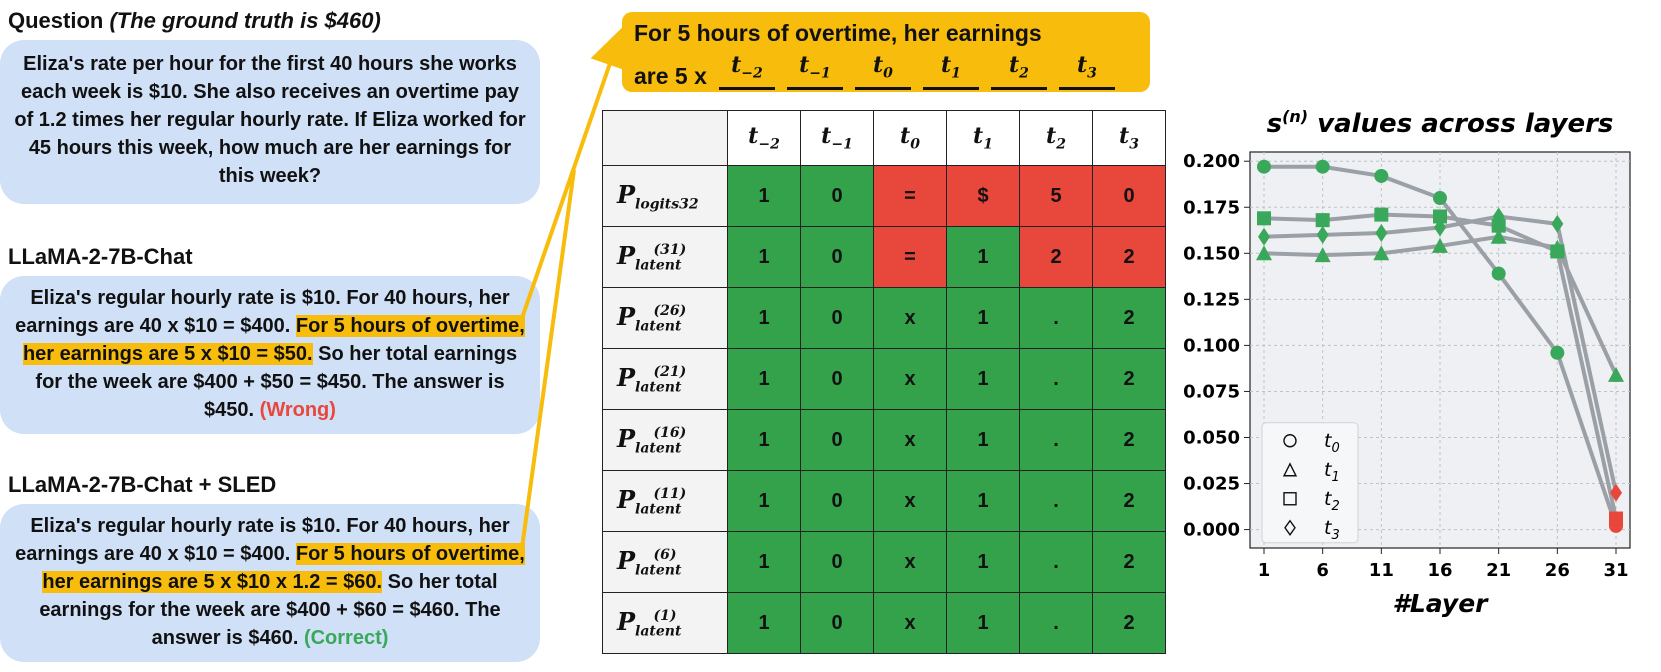 The width and height of the screenshot is (1661, 672). Describe the element at coordinates (1264, 570) in the screenshot. I see `x-tick-label: 1` at that location.